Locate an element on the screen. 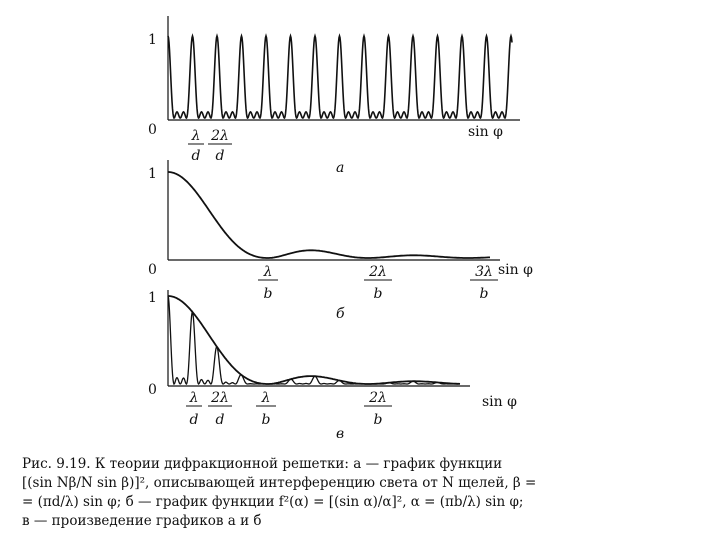  panel-b-tick-1-den: b is located at coordinates (268, 294).